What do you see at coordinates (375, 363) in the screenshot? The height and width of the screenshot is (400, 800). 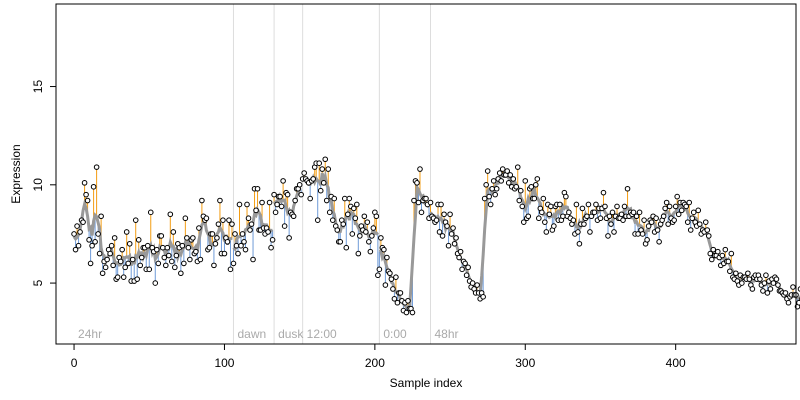 I see `x-tick-label: 200` at bounding box center [375, 363].